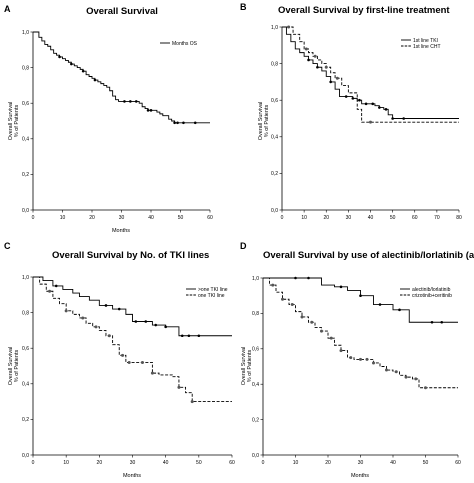 This screenshot has width=474, height=483. I want to click on legend-label: >one TKI line, so click(213, 290).